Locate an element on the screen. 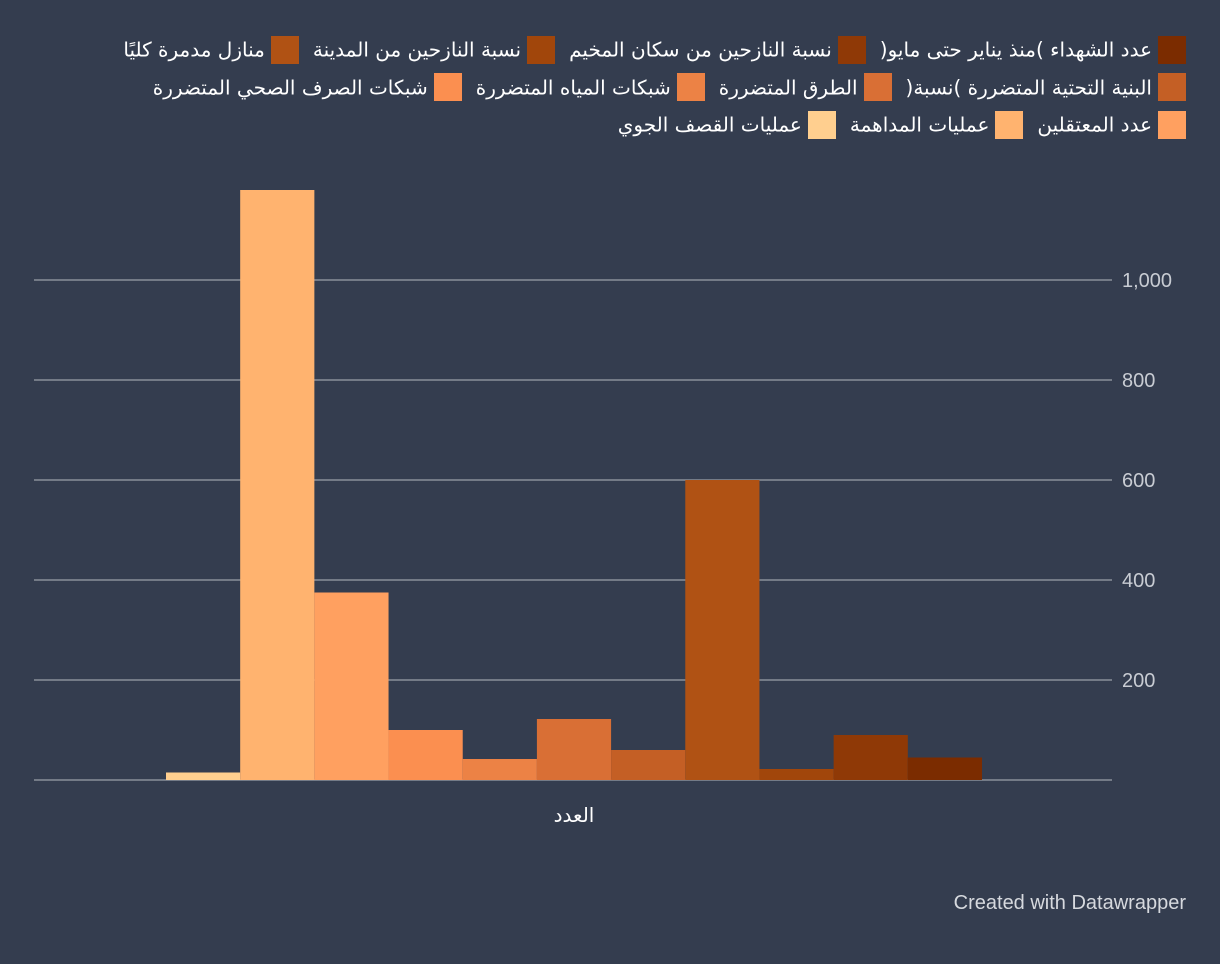  legend-label: نسبة النازحين من المدينة is located at coordinates (417, 49).